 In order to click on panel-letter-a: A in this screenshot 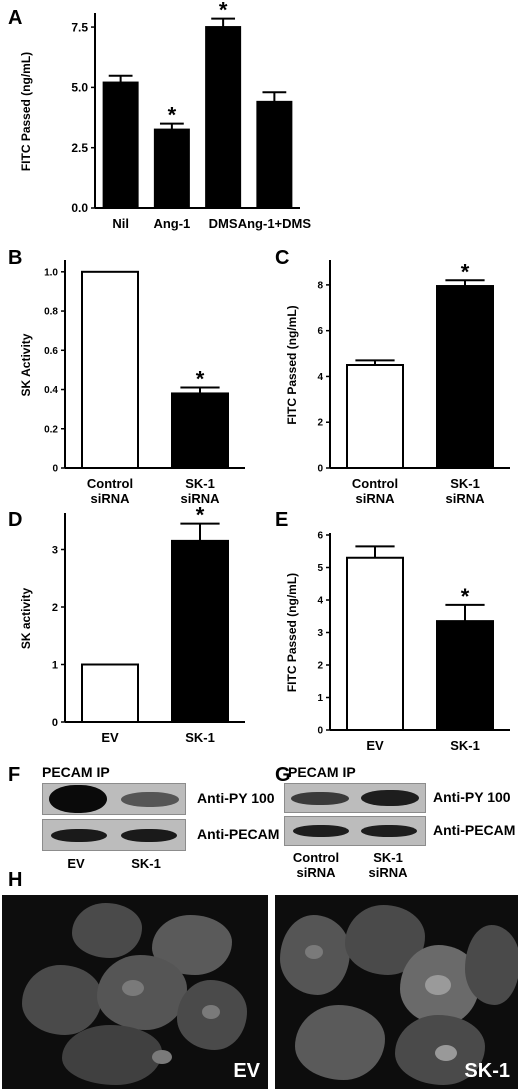, I will do `click(15, 18)`.